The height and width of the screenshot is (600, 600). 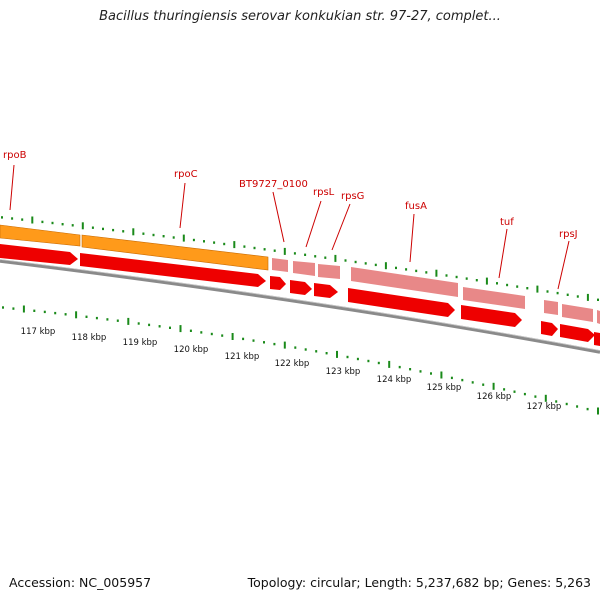 I want to click on gene-label: rpsG, so click(x=352, y=196).